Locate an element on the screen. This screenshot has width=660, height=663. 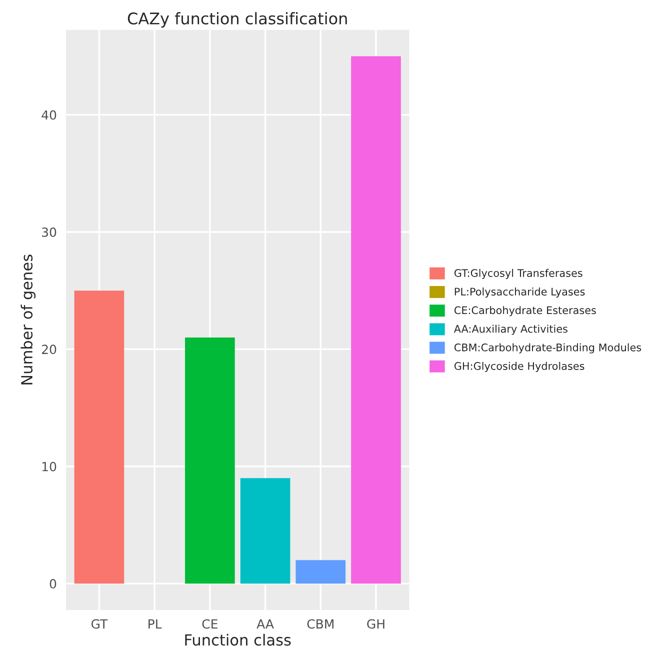
y-tick-label: 40 is located at coordinates (49, 115).